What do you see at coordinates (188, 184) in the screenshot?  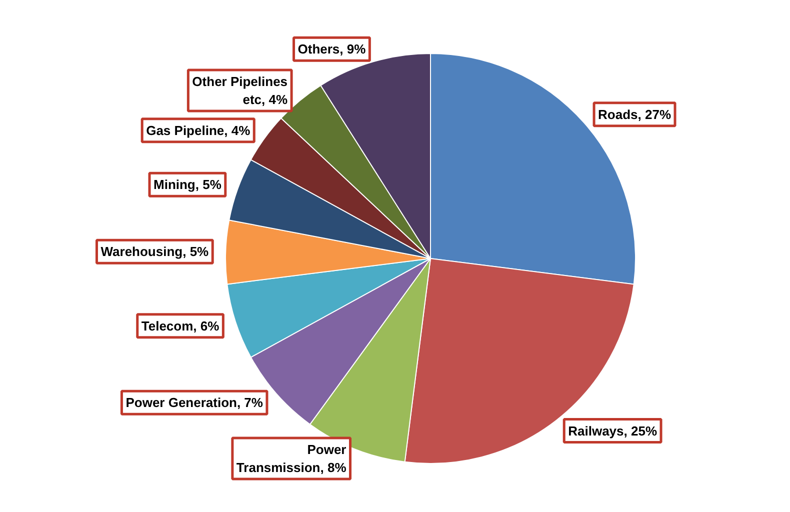 I see `slice-label: Mining, 5%` at bounding box center [188, 184].